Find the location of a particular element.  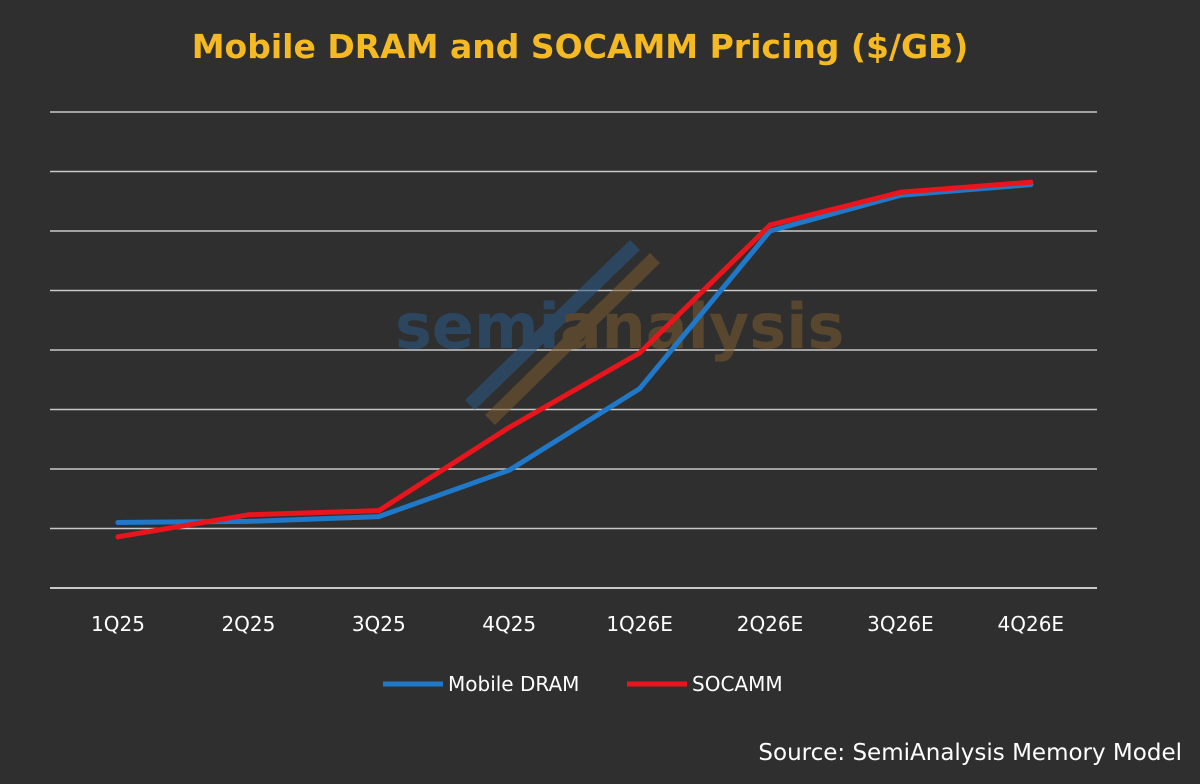

source-note: Source: SemiAnalysis Memory Model is located at coordinates (970, 753).